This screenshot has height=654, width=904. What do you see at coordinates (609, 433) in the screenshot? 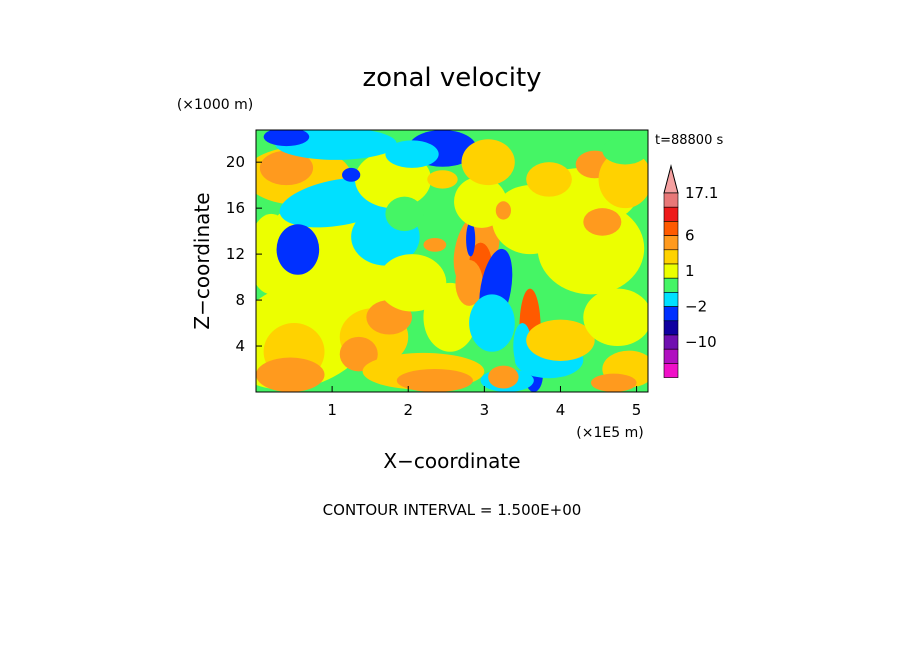
I see `x-unit-label: (×1E5 m)` at bounding box center [609, 433].